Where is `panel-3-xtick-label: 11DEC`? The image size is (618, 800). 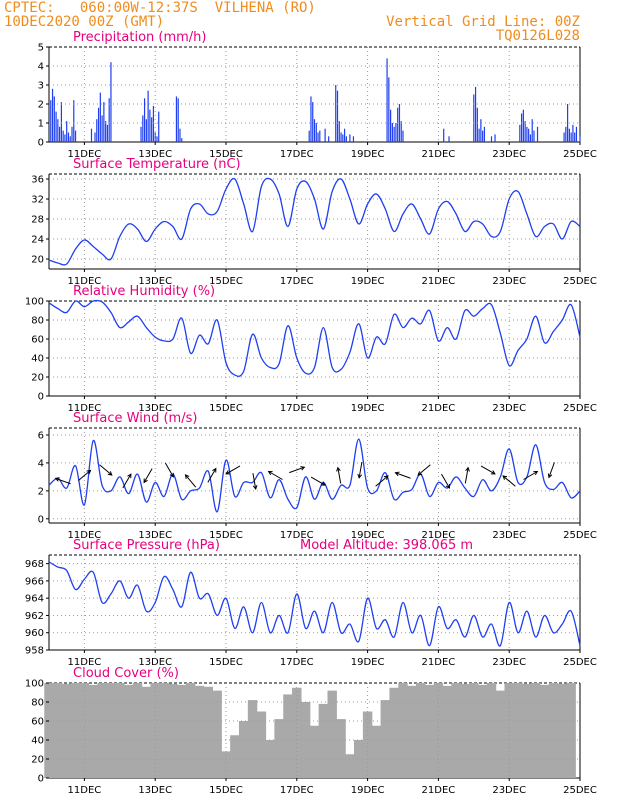
panel-3-xtick-label: 11DEC is located at coordinates (85, 408).